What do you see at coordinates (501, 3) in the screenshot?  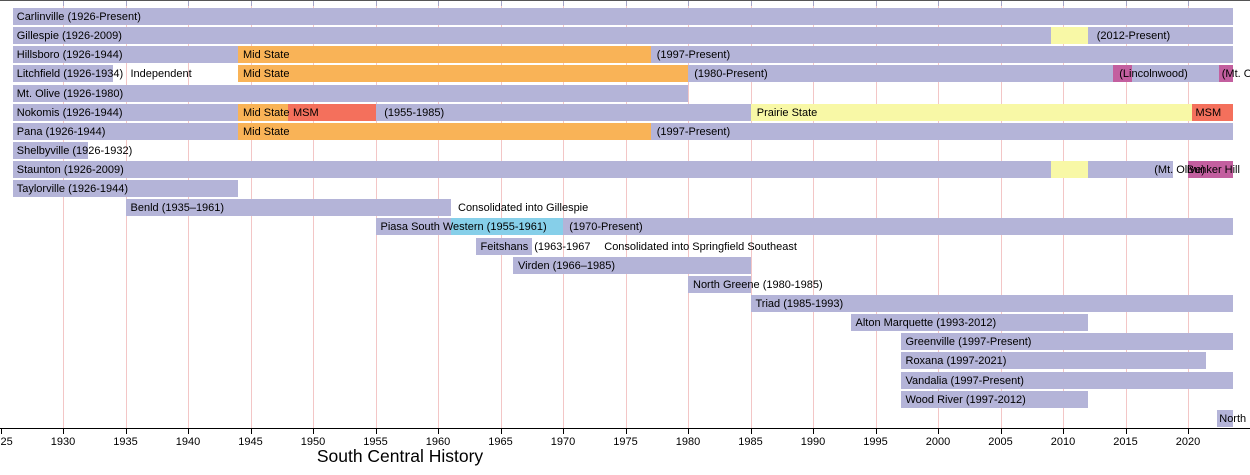 I see `top-tick-1965` at bounding box center [501, 3].